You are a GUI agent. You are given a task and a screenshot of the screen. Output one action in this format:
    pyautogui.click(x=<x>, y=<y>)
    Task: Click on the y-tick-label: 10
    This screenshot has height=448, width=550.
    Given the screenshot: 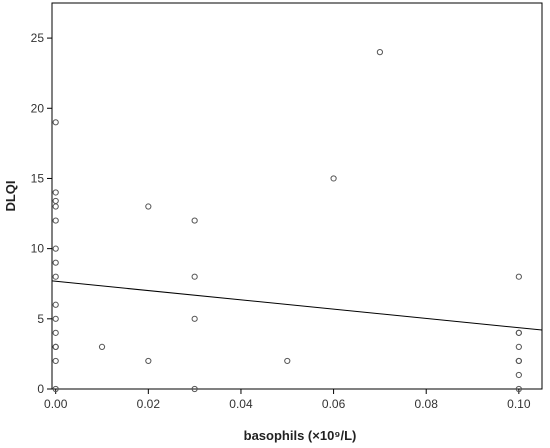 What is the action you would take?
    pyautogui.click(x=38, y=249)
    